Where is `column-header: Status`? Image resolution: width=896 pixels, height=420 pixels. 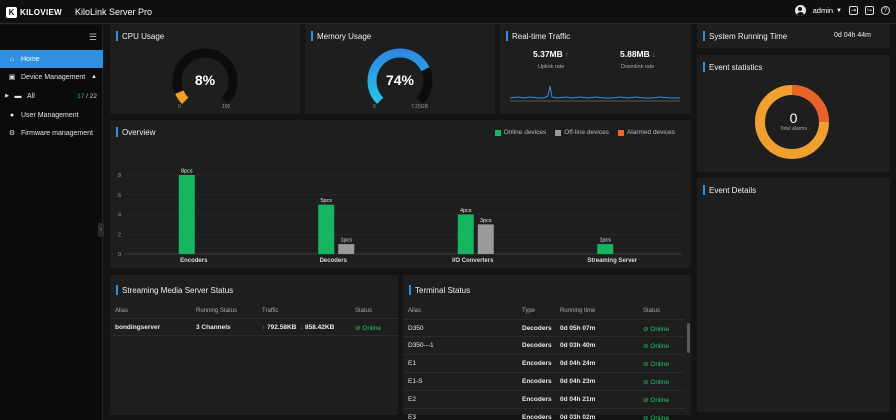 column-header: Status is located at coordinates (652, 311).